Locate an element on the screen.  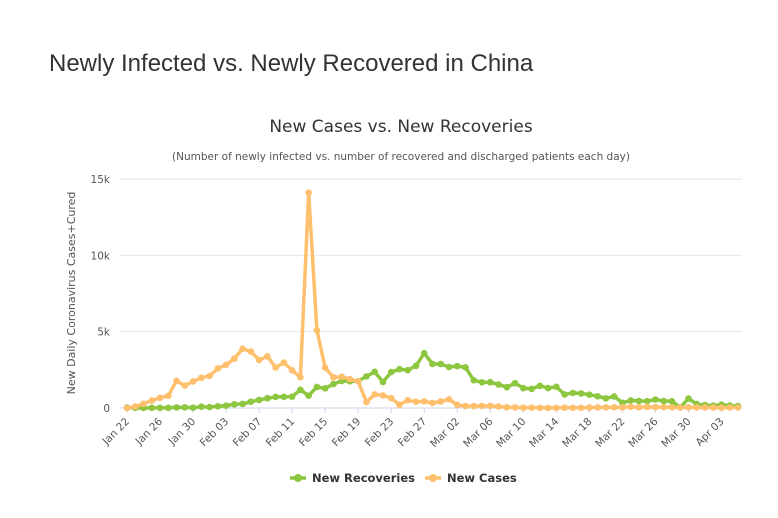
legend-item: New Cases is located at coordinates (471, 478).